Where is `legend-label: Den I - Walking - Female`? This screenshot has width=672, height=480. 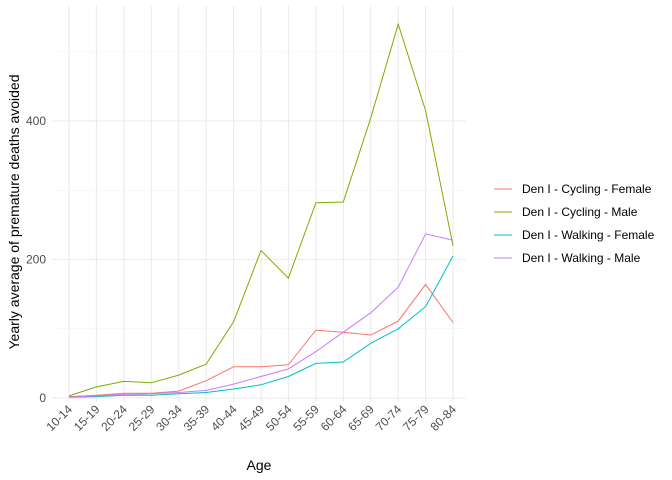
legend-label: Den I - Walking - Female is located at coordinates (588, 235).